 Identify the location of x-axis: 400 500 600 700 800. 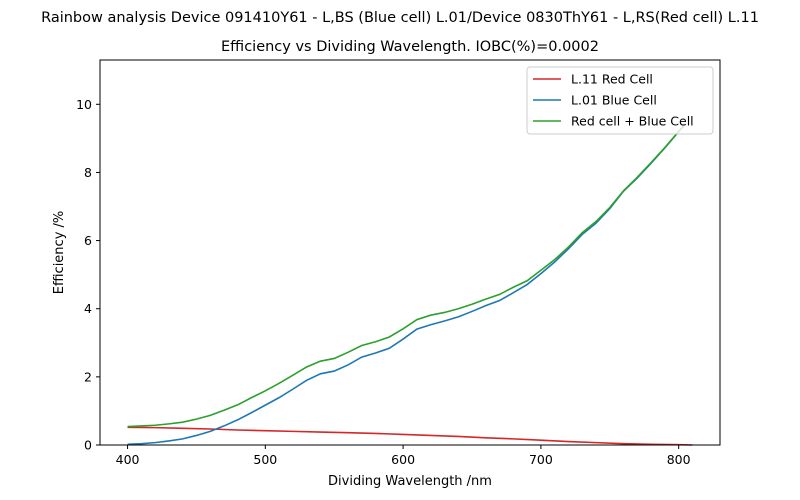
(403, 456).